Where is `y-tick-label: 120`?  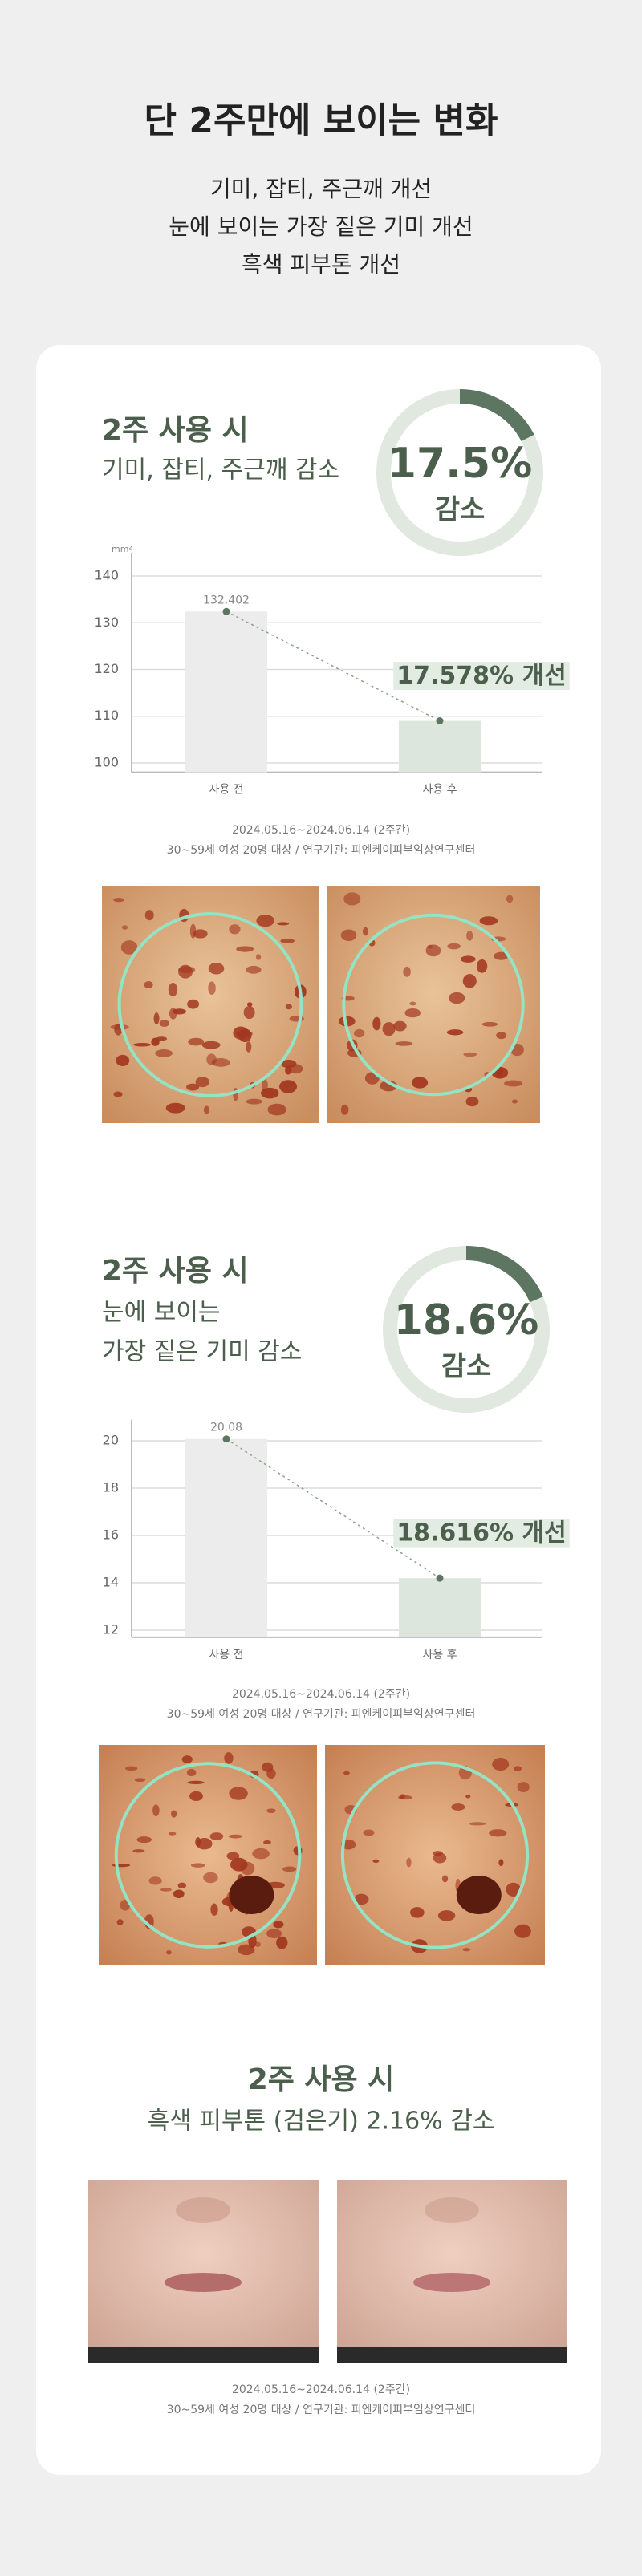 y-tick-label: 120 is located at coordinates (106, 668).